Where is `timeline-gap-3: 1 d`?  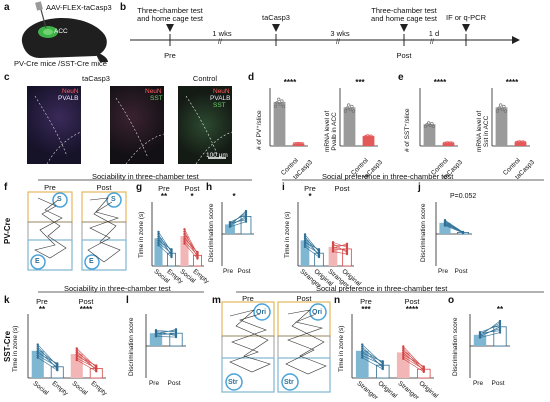 timeline-gap-3: 1 d is located at coordinates (434, 33).